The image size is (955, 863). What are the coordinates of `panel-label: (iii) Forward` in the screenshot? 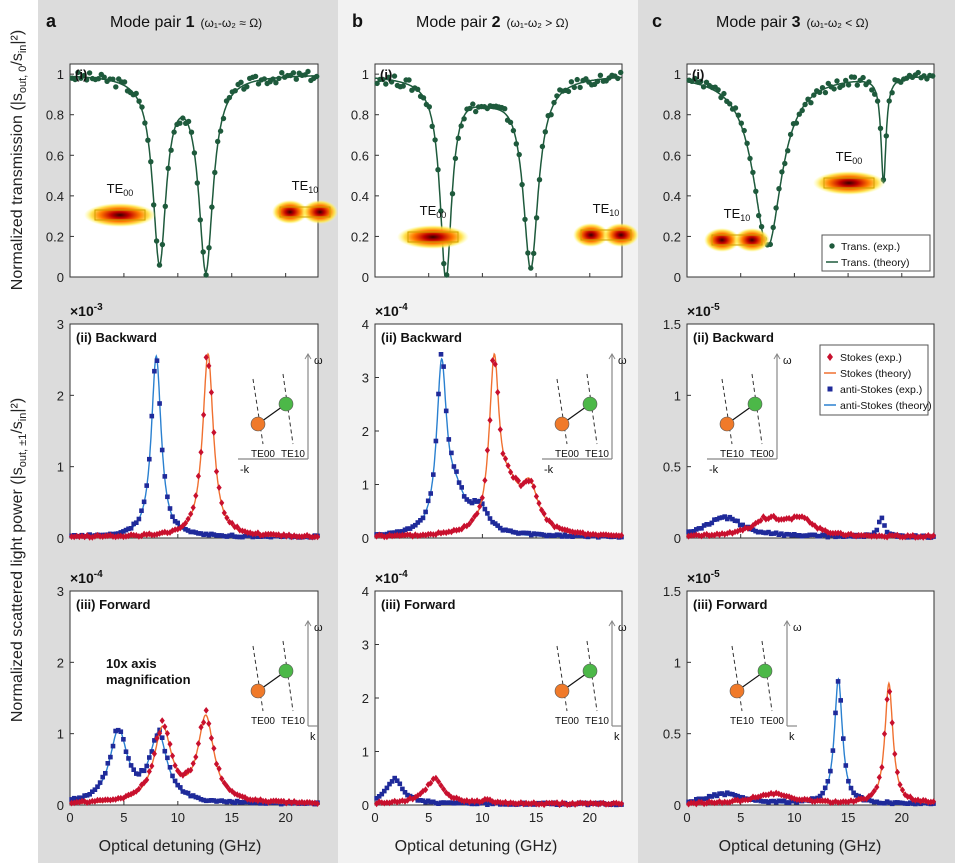 It's located at (418, 604).